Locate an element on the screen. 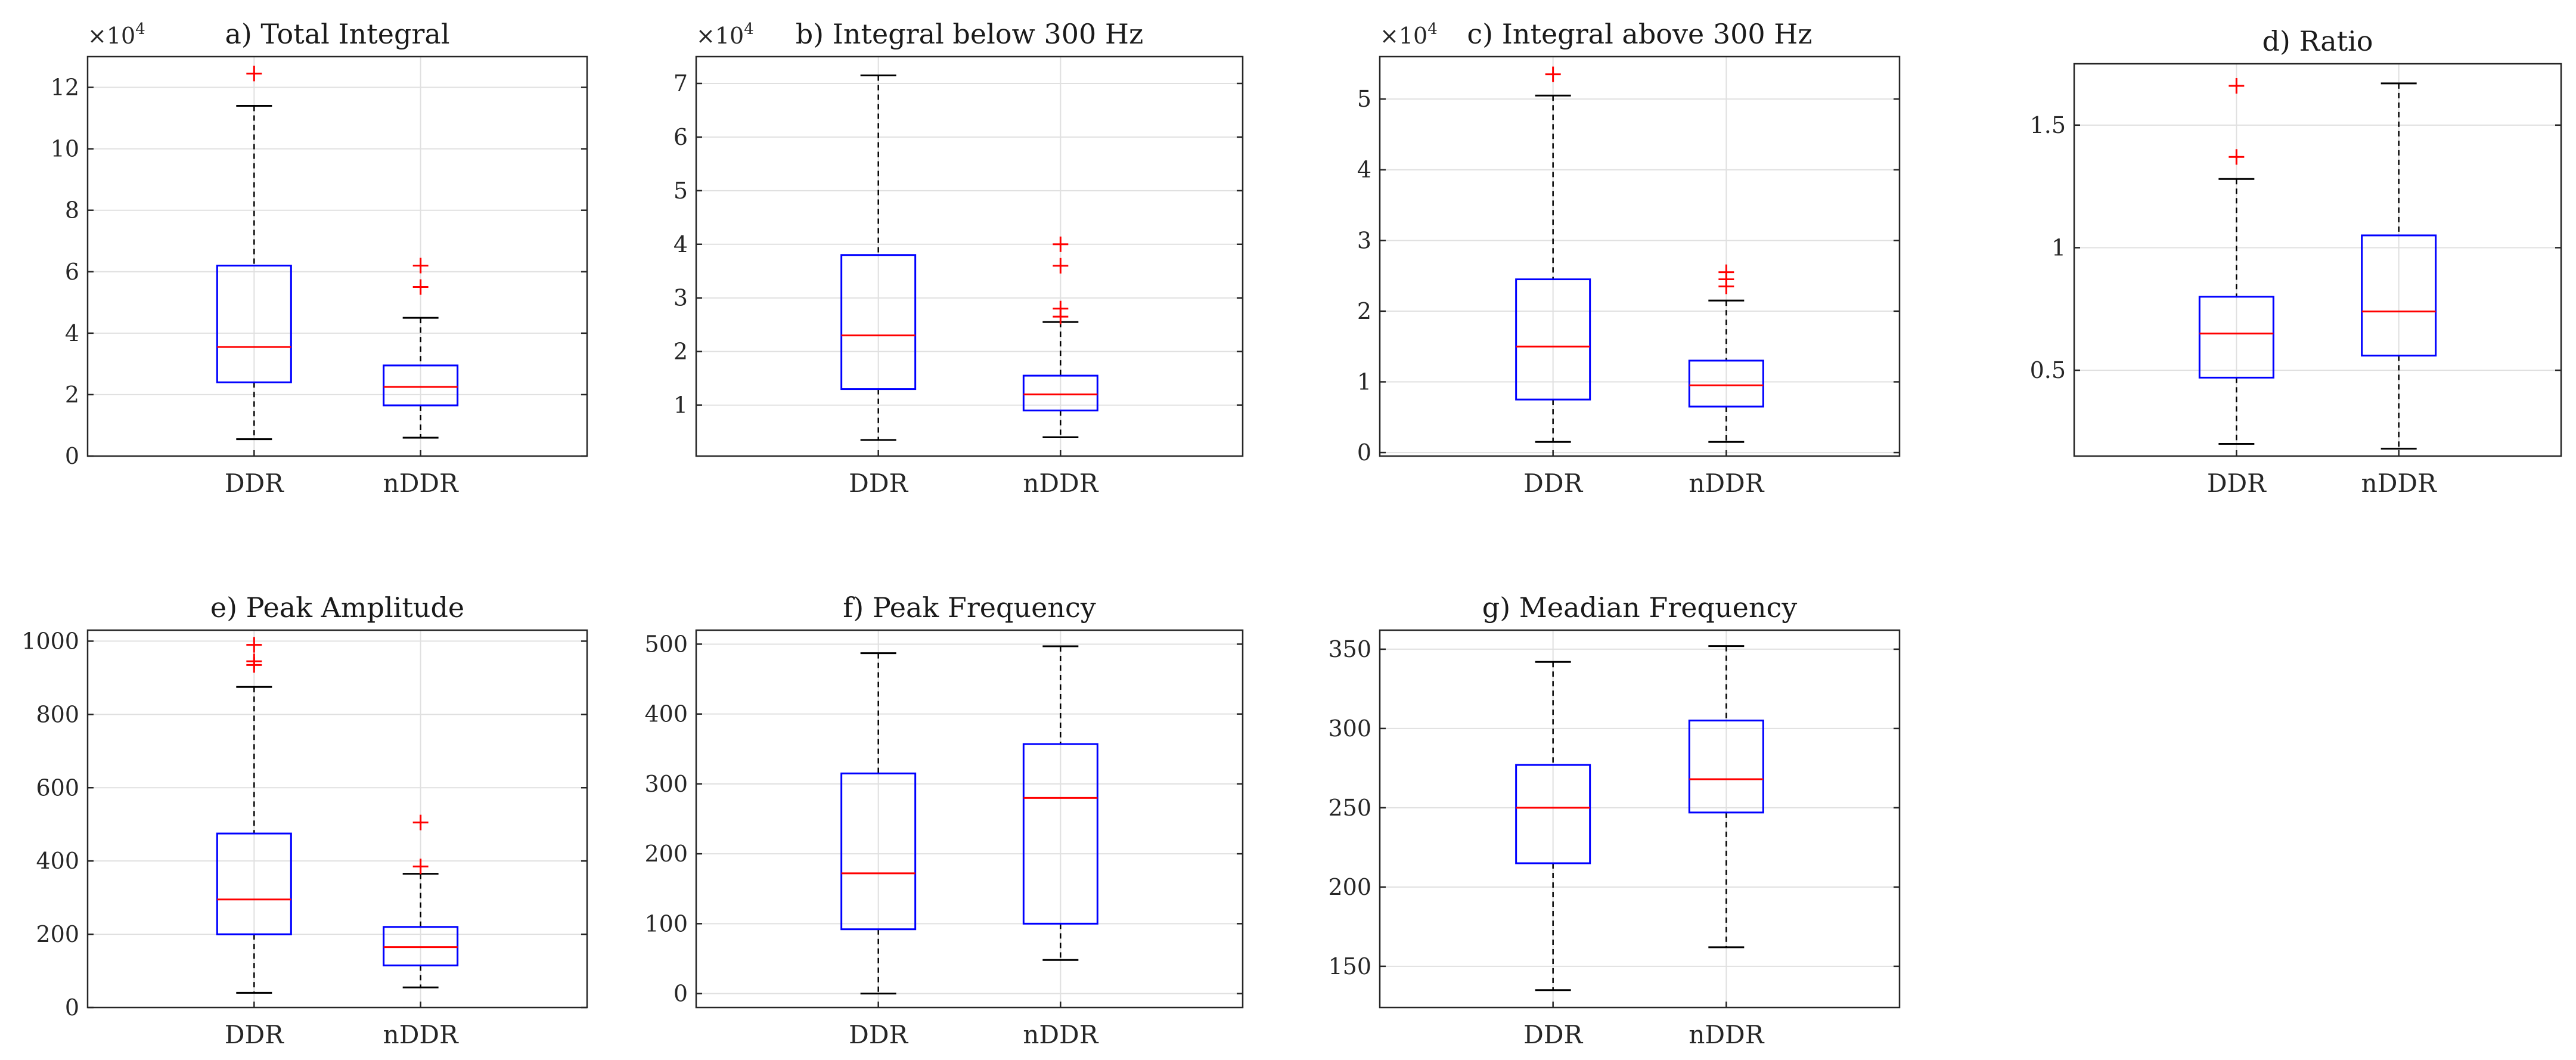 This screenshot has height=1060, width=2576. y-tick-label: 1000 is located at coordinates (50, 641).